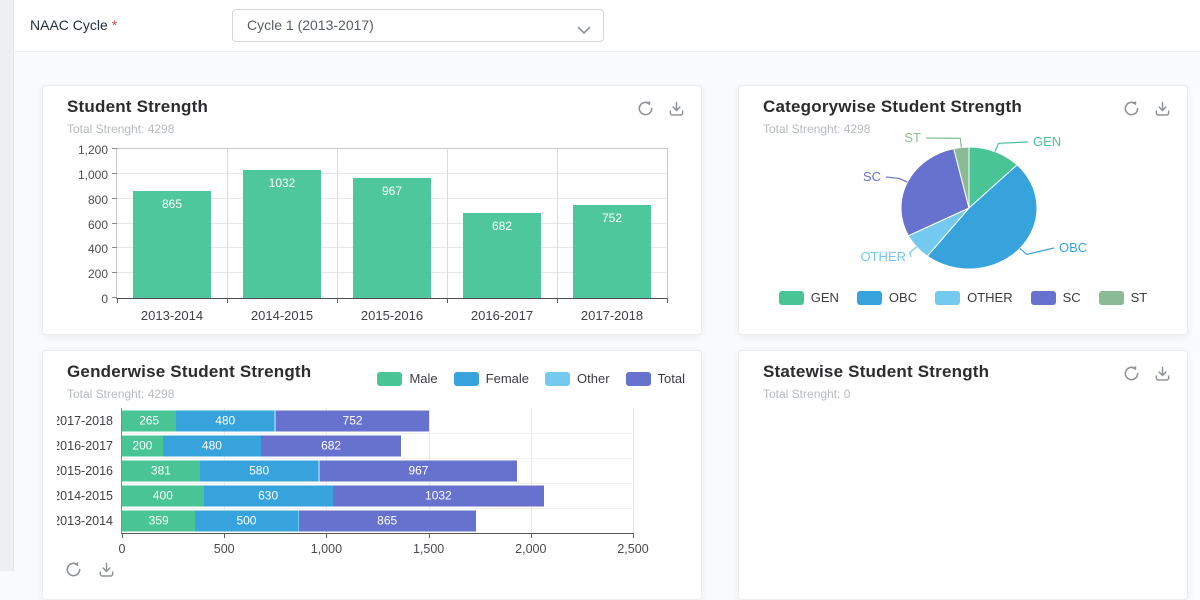 The image size is (1200, 600). I want to click on segment-male: 359, so click(158, 520).